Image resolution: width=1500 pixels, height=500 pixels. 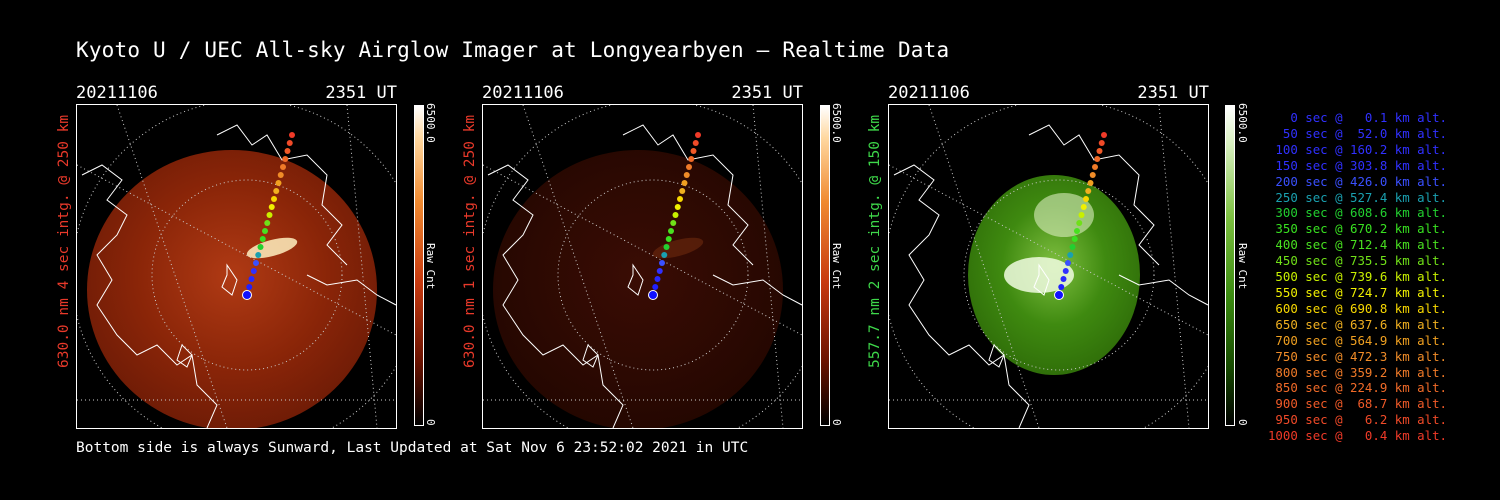 I want to click on coastline, so click(x=238, y=276).